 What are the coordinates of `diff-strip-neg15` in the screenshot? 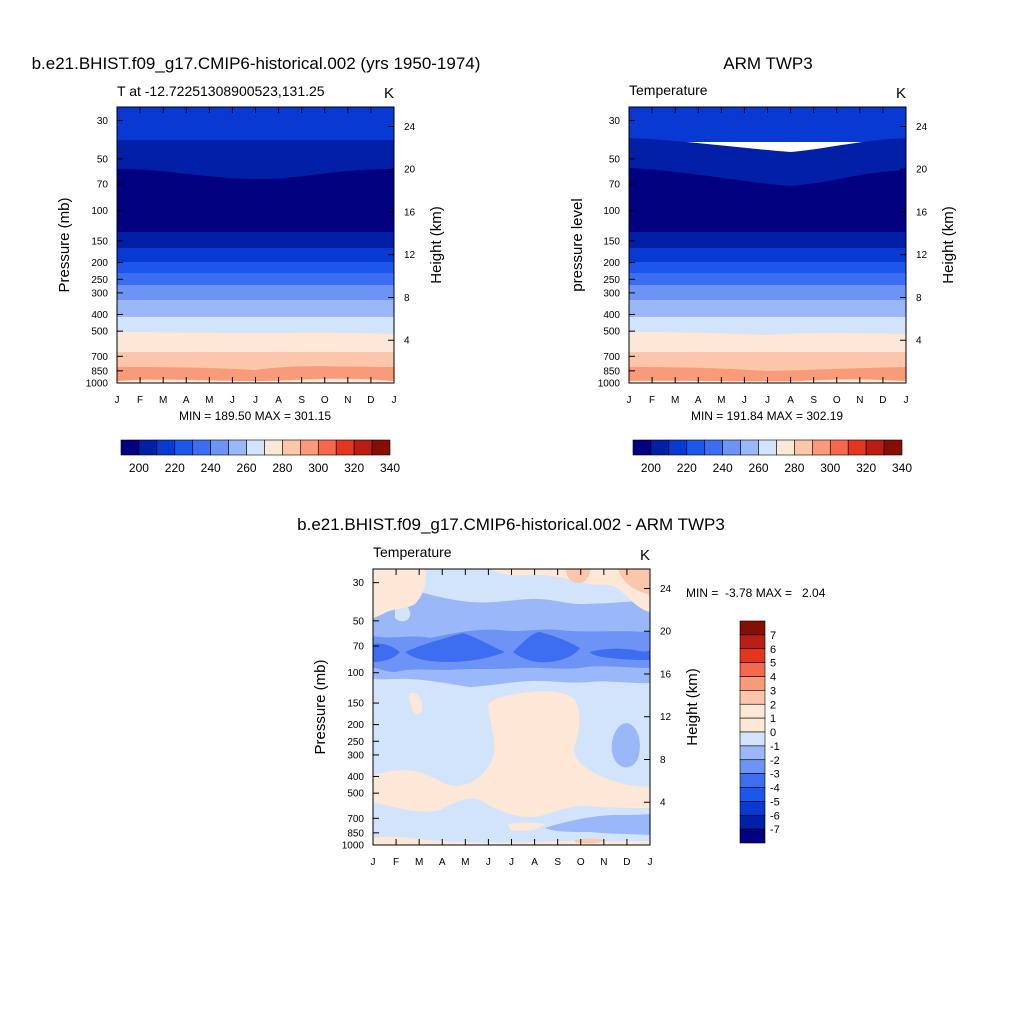 It's located at (597, 824).